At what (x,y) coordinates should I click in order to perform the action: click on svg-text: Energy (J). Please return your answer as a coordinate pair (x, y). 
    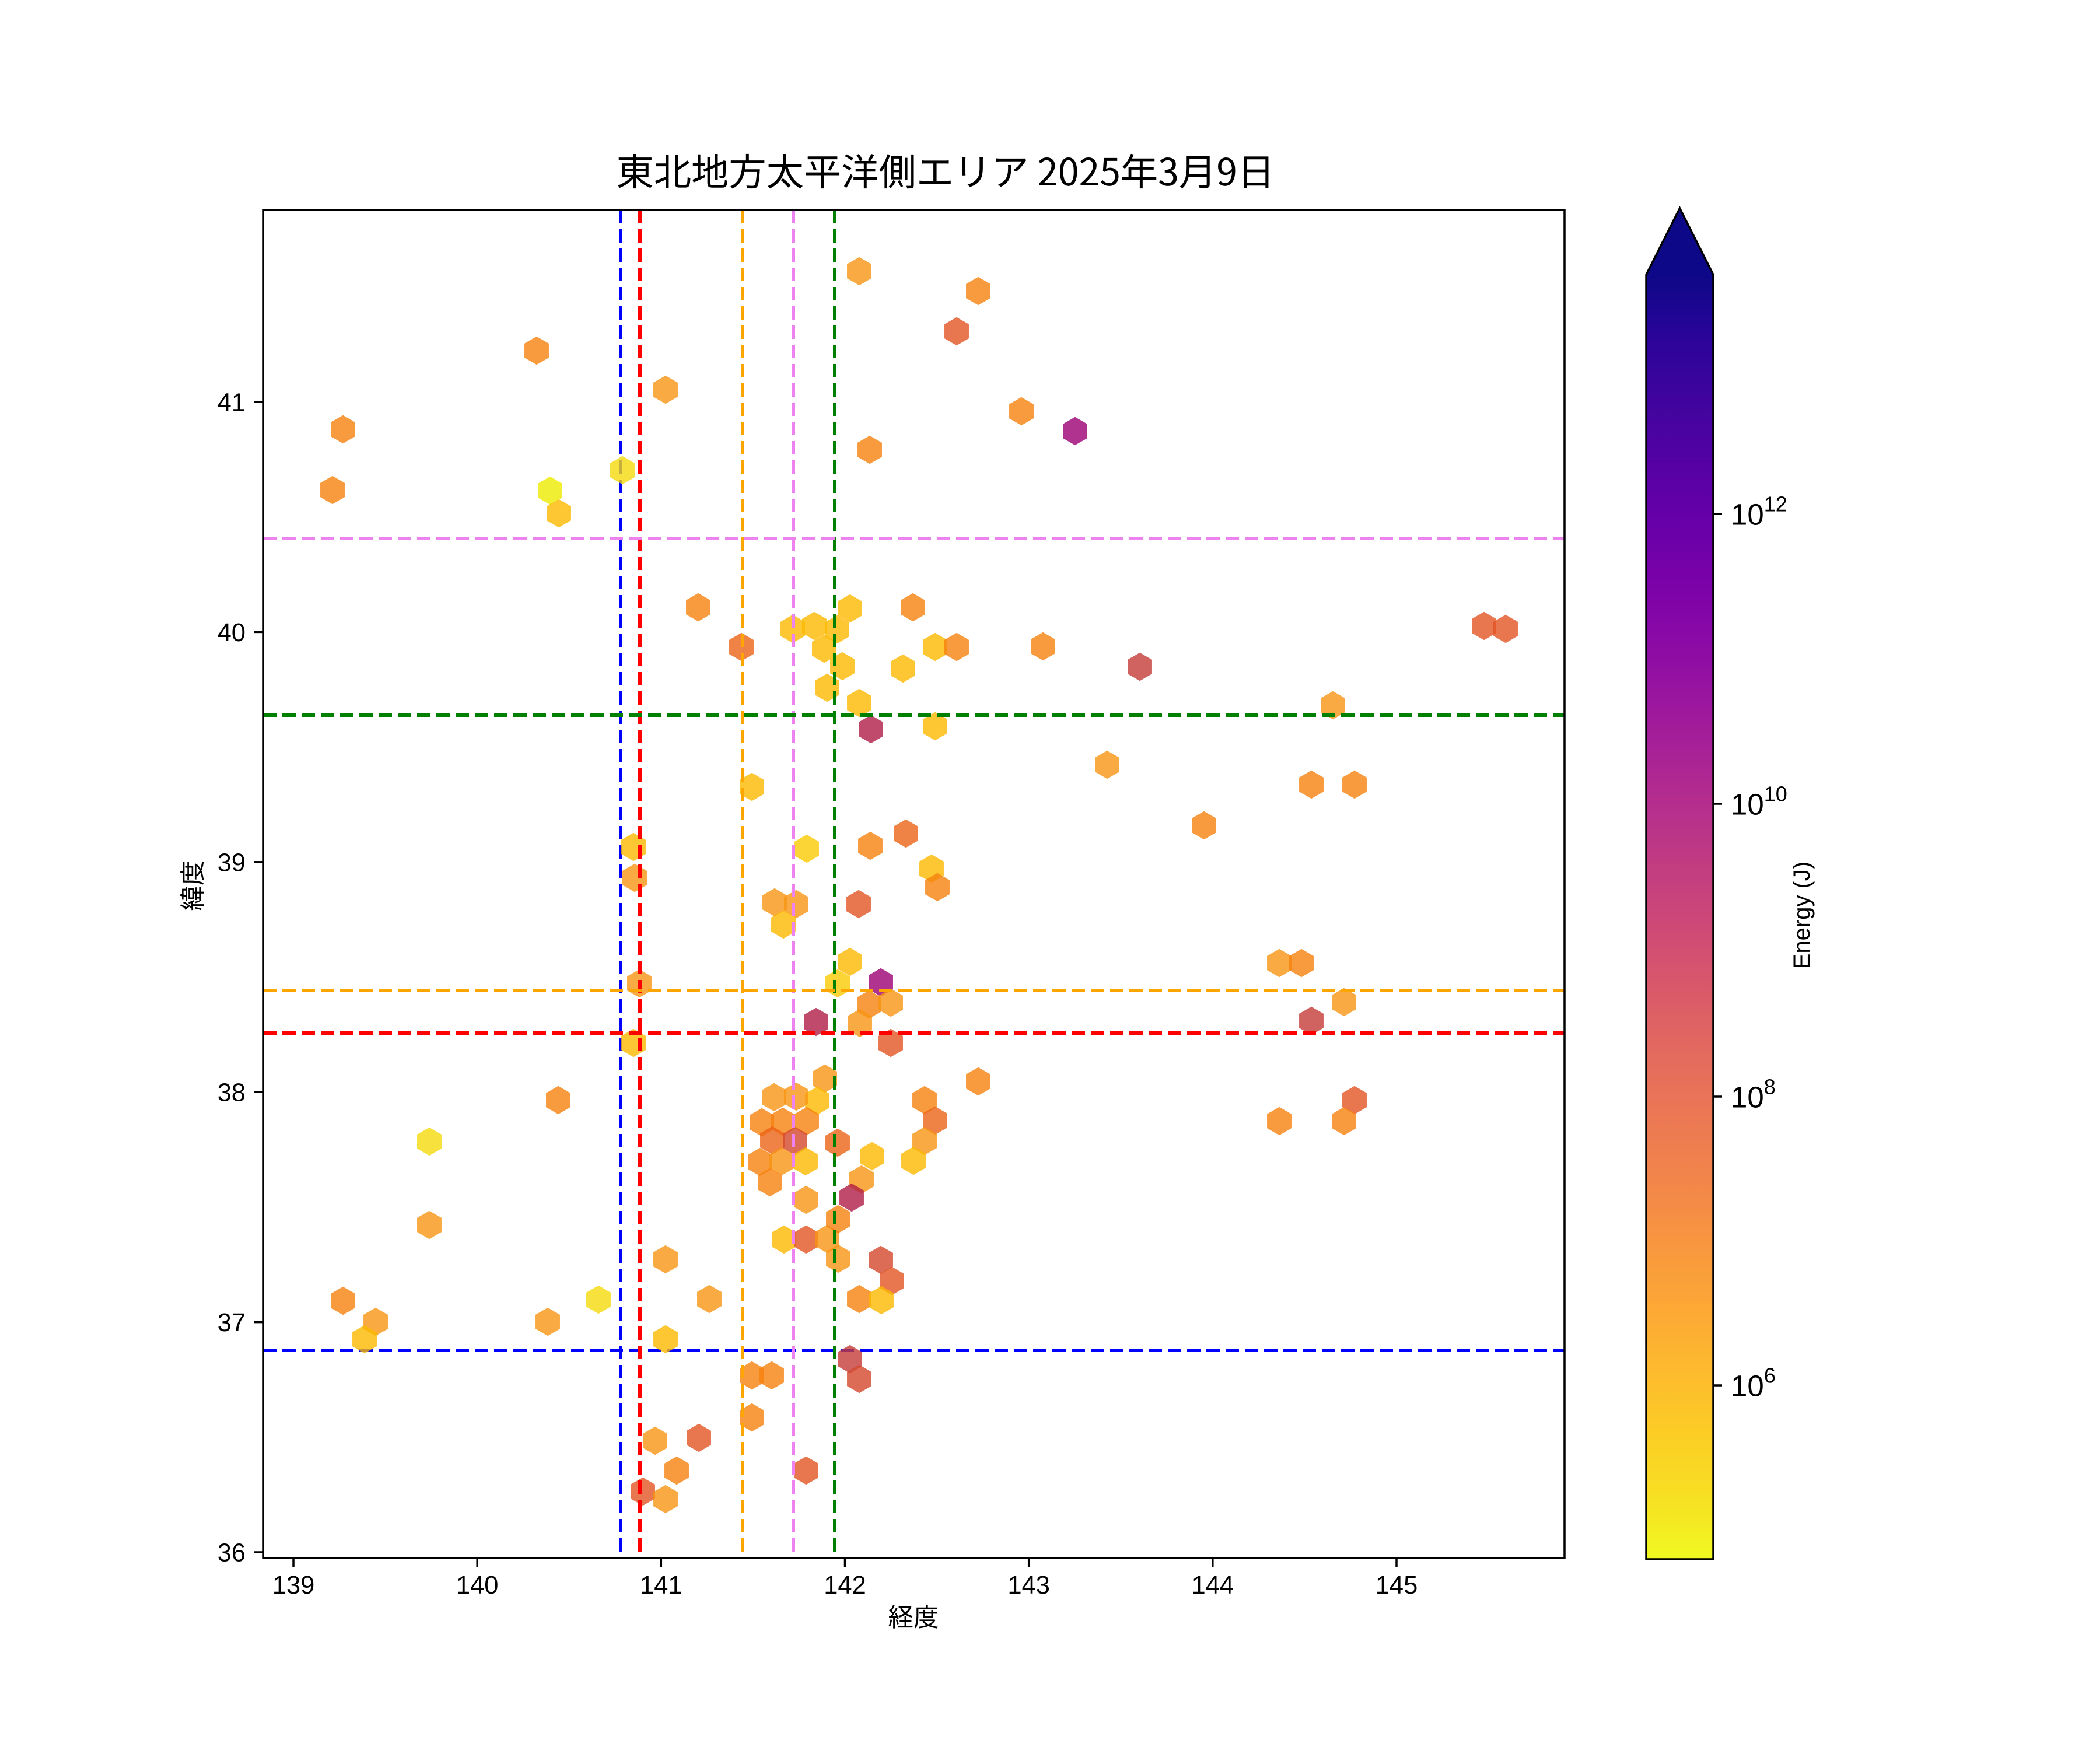
    Looking at the image, I should click on (1802, 916).